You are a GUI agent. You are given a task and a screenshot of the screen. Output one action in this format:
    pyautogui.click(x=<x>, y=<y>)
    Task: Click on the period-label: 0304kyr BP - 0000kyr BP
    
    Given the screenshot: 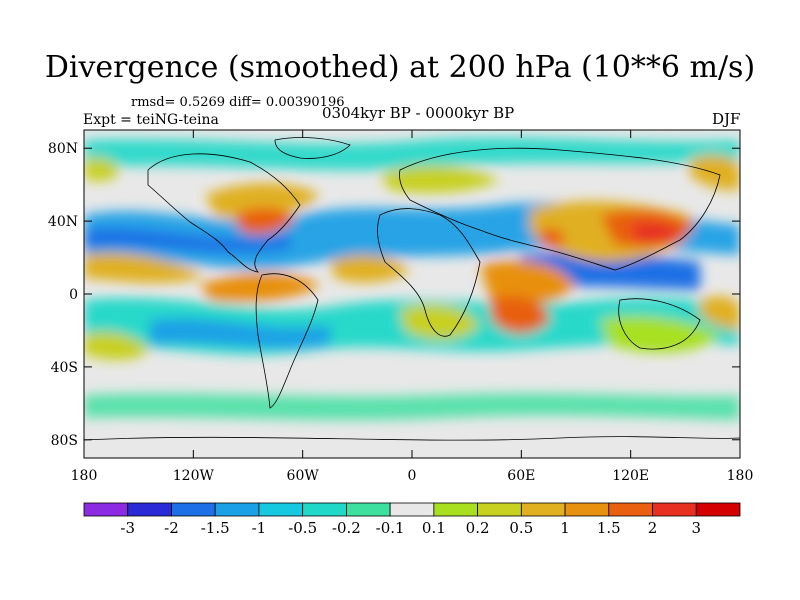 What is the action you would take?
    pyautogui.click(x=418, y=113)
    